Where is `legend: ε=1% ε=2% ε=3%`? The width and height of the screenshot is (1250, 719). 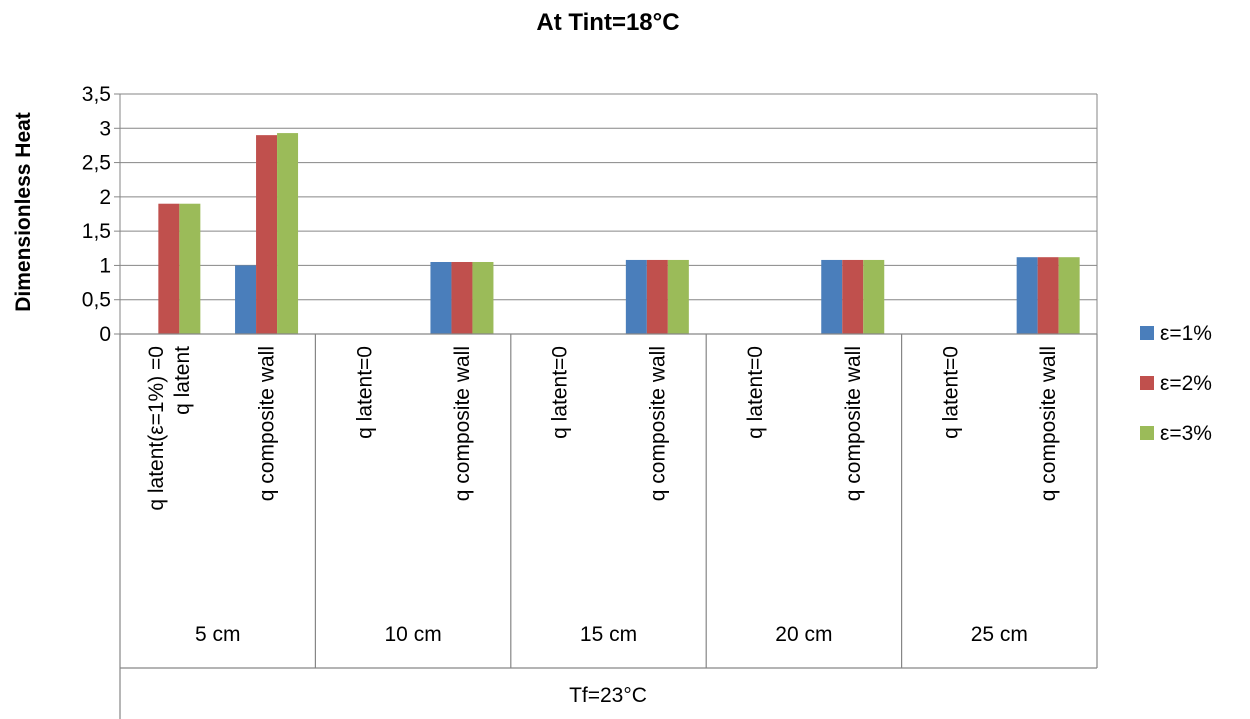
legend: ε=1% ε=2% ε=3% is located at coordinates (1176, 383).